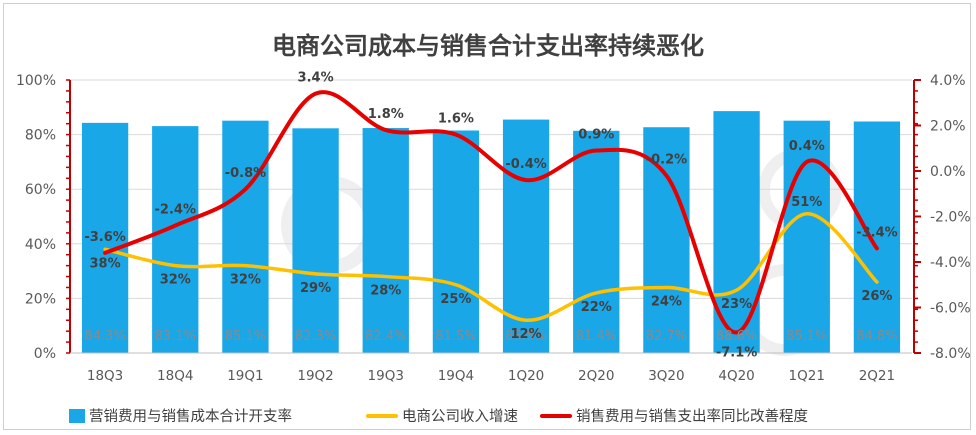  I want to click on improvement-label: -0.2%, so click(666, 160).